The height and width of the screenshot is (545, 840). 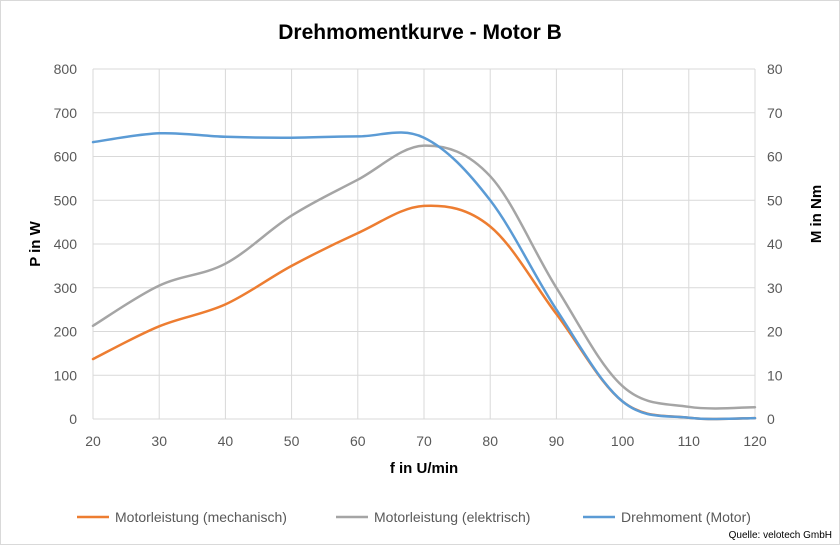 What do you see at coordinates (93, 441) in the screenshot?
I see `x-tick-label: 20` at bounding box center [93, 441].